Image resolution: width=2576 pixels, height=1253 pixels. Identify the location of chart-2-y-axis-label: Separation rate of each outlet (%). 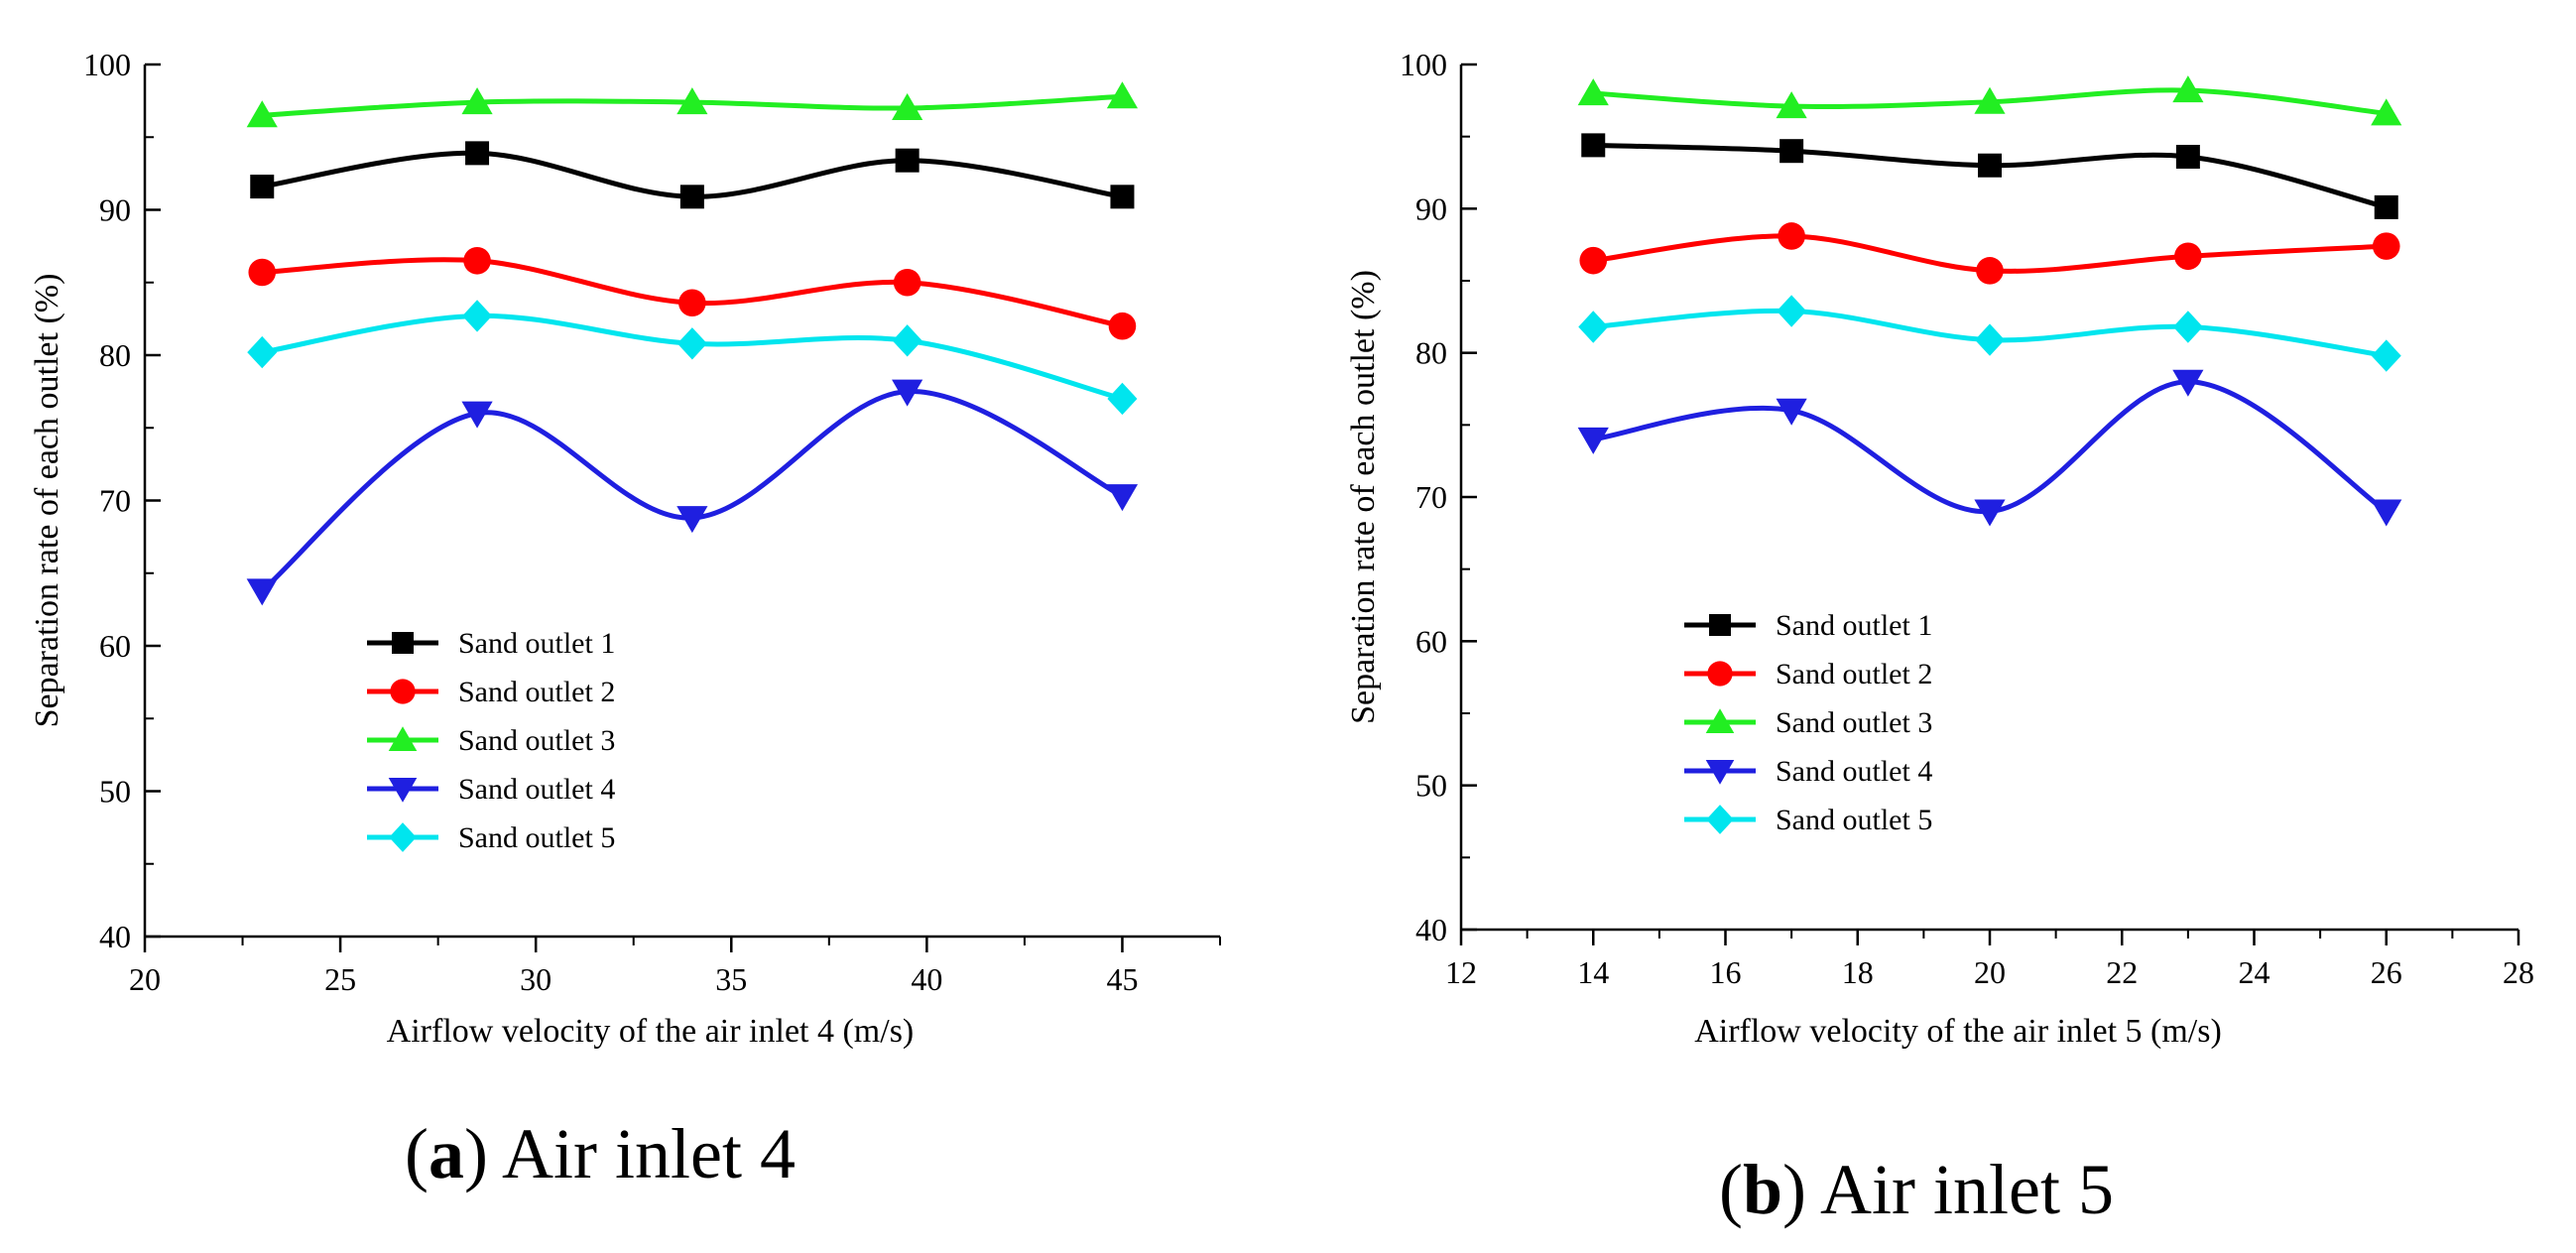
(1363, 497).